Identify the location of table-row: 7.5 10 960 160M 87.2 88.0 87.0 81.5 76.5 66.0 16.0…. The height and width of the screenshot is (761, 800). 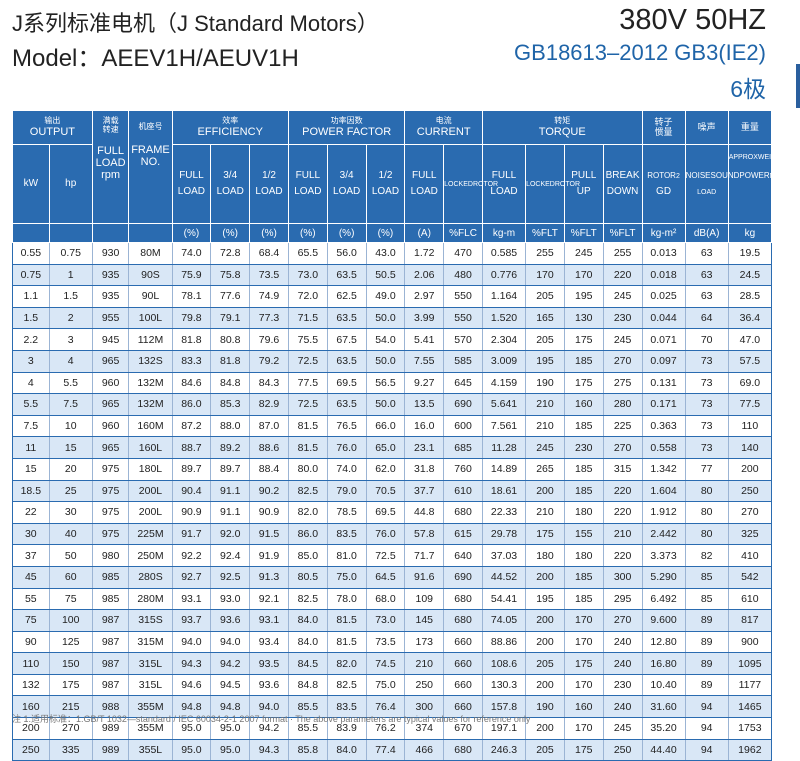
(392, 426).